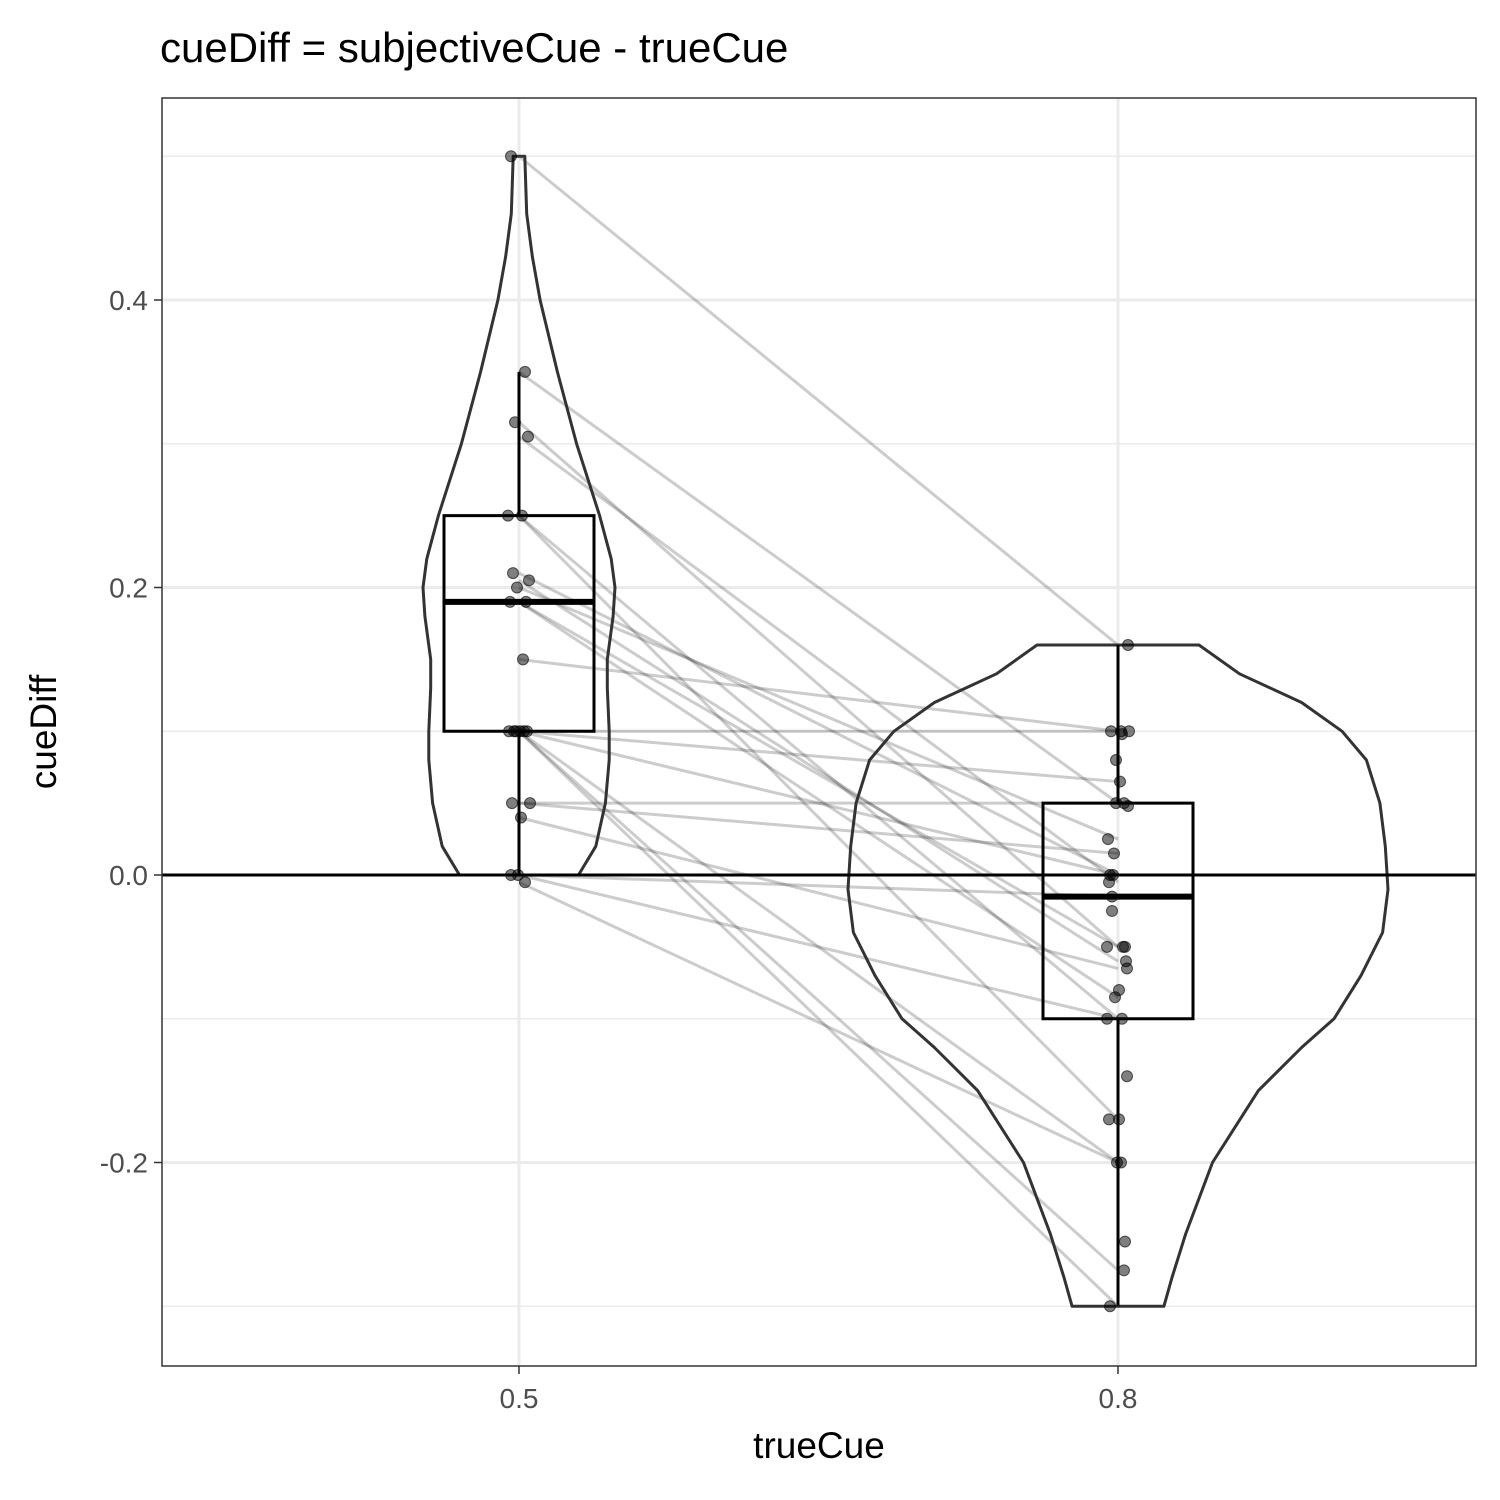 The image size is (1500, 1500). I want to click on y-tick-label: 0.2, so click(128, 588).